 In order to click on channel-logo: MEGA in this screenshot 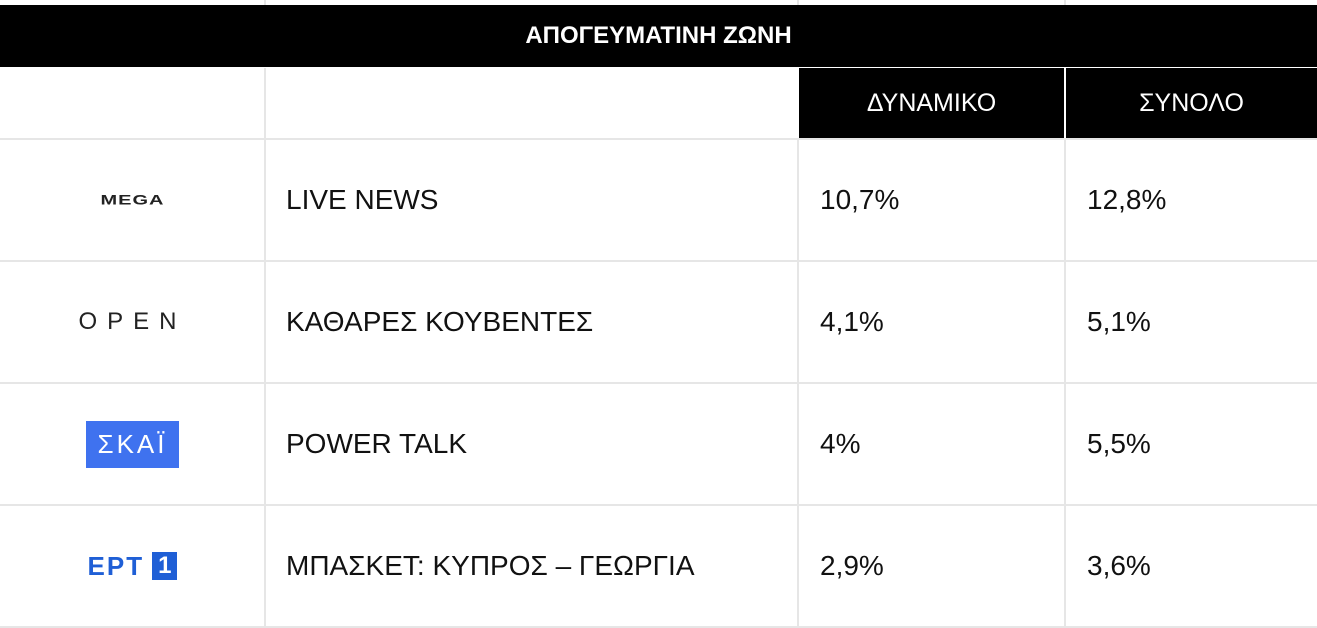, I will do `click(132, 200)`.